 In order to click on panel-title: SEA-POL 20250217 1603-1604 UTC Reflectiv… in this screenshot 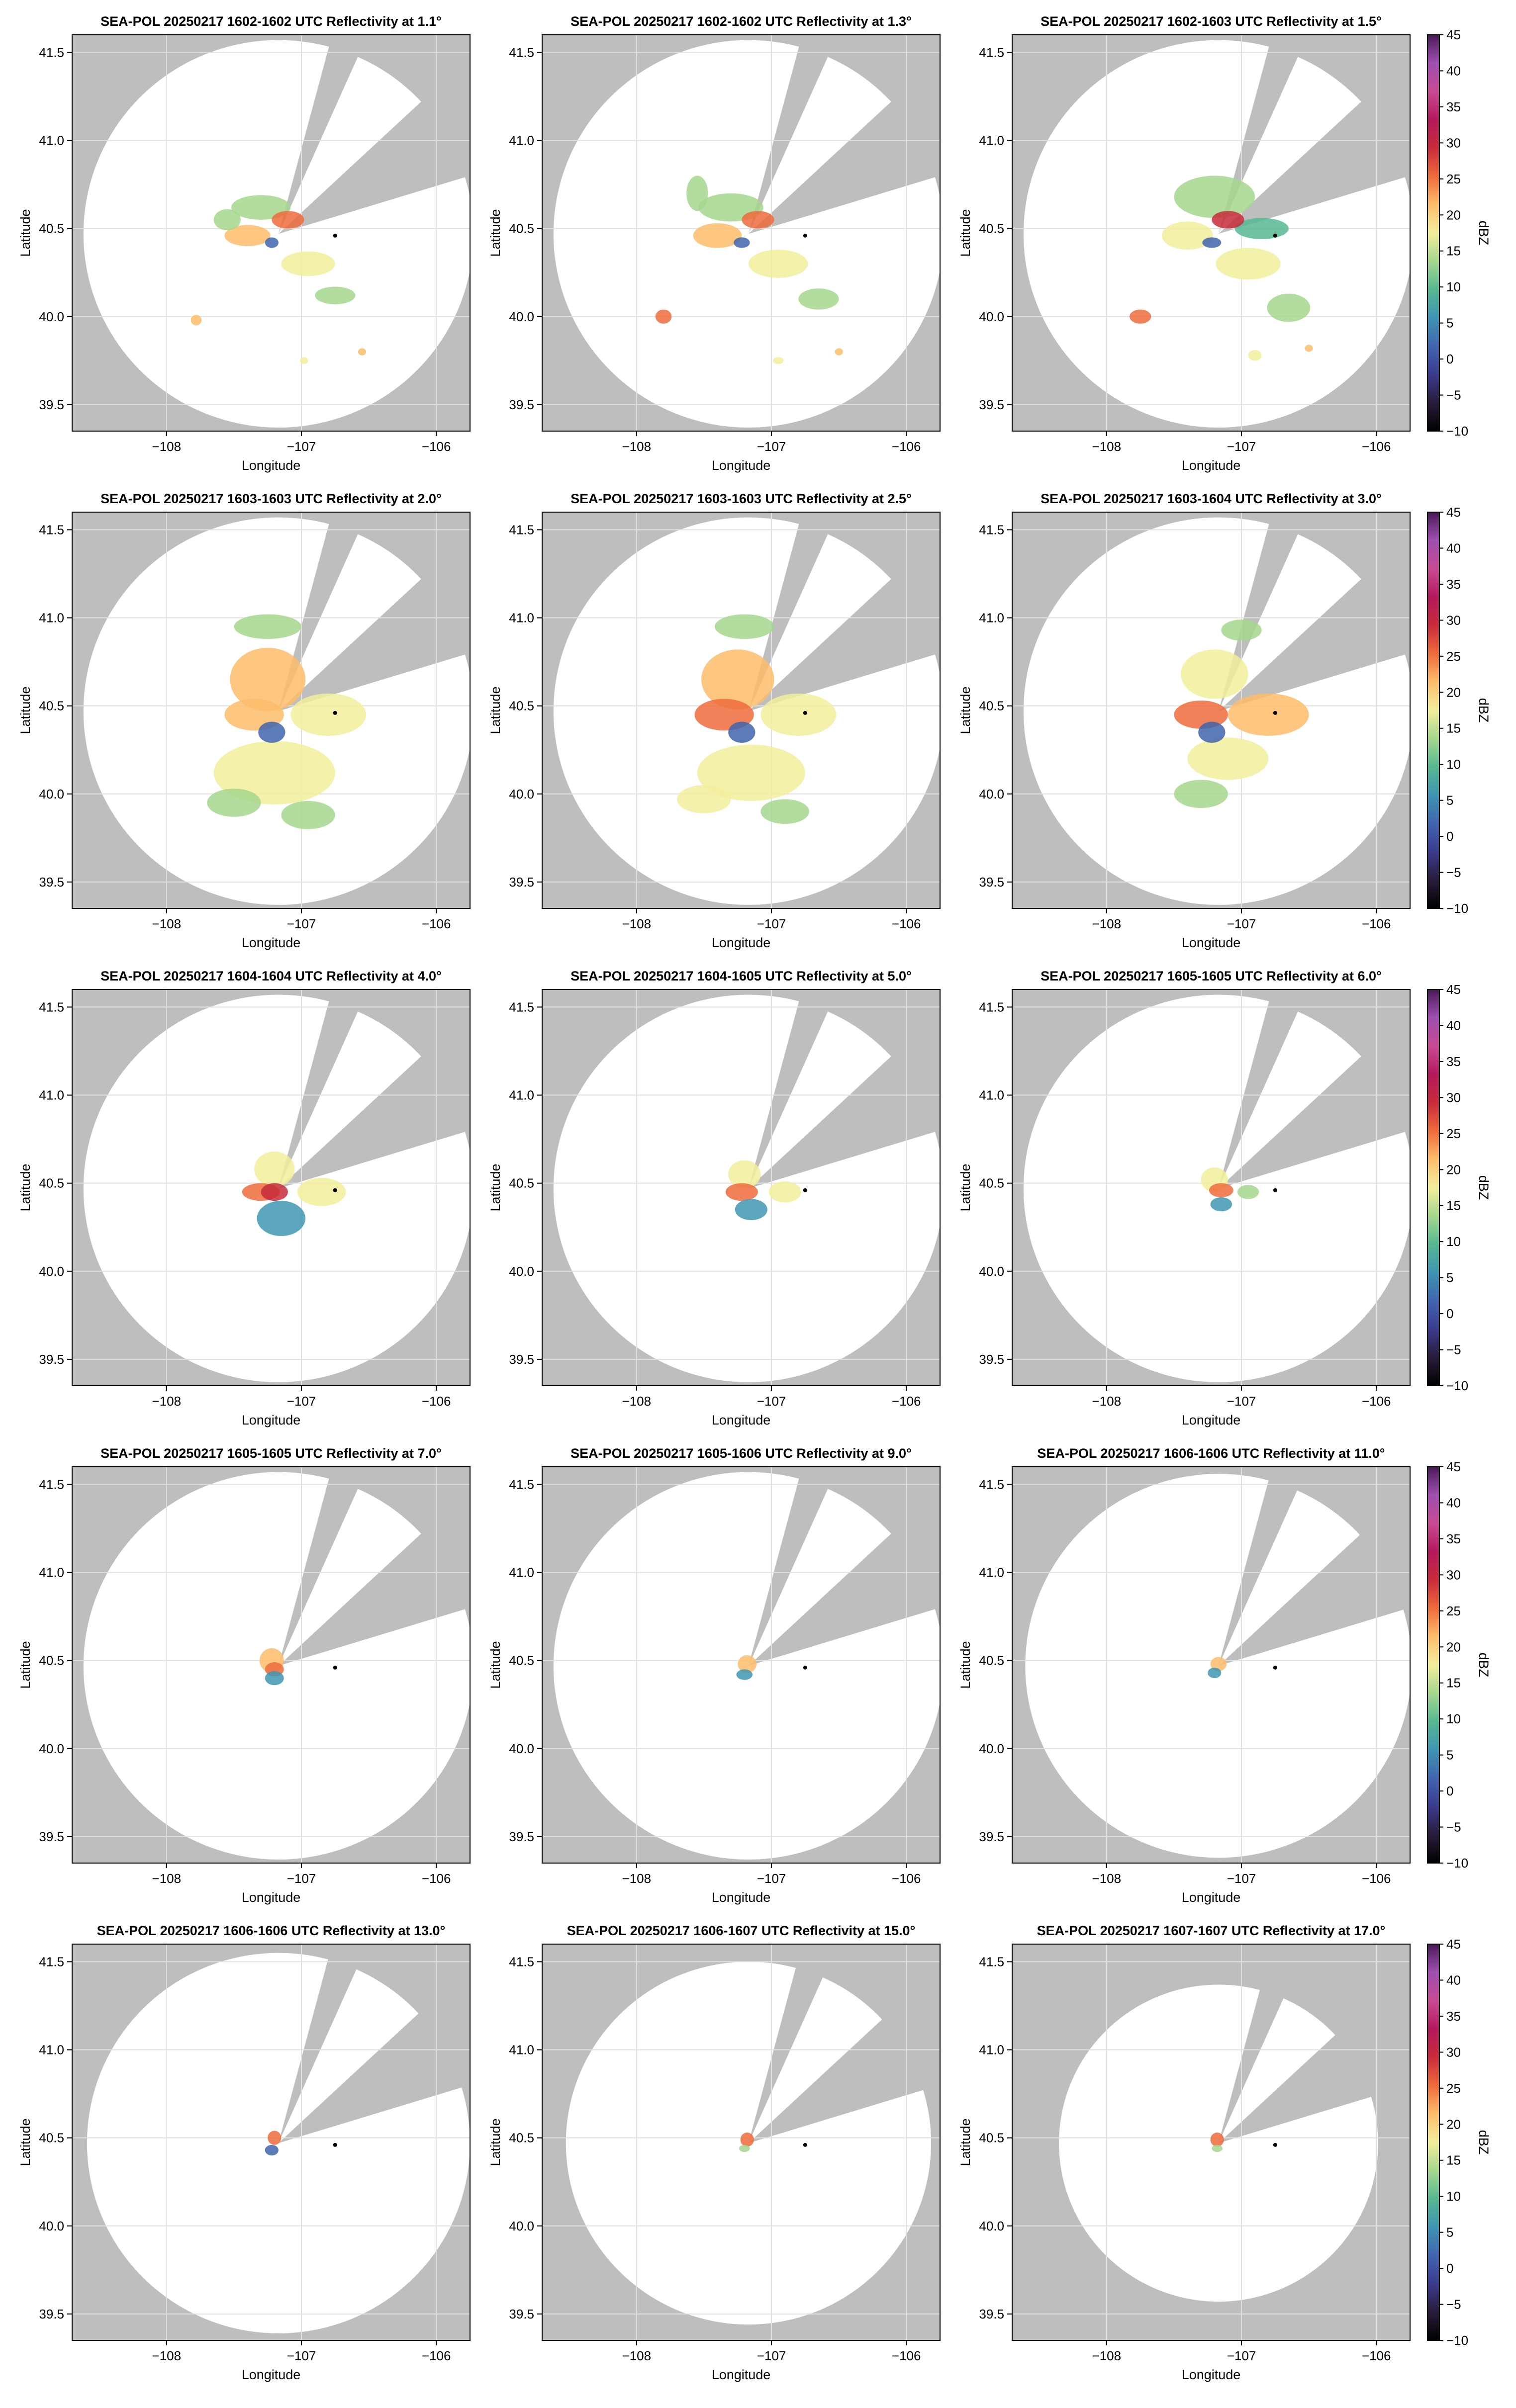, I will do `click(1211, 498)`.